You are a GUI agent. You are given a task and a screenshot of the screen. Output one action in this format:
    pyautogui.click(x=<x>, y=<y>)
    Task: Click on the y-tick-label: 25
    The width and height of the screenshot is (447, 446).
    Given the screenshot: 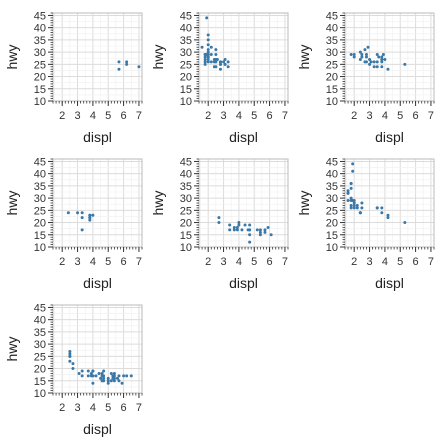 What is the action you would take?
    pyautogui.click(x=332, y=211)
    